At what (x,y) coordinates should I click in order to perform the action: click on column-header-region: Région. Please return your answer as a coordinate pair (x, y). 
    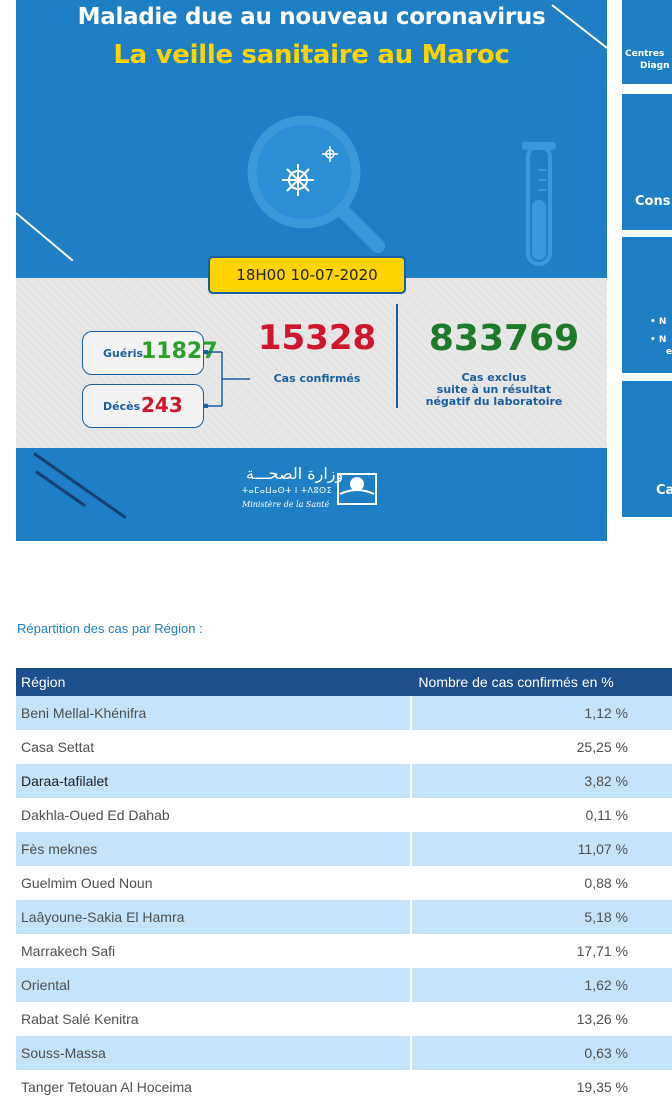
    Looking at the image, I should click on (214, 682).